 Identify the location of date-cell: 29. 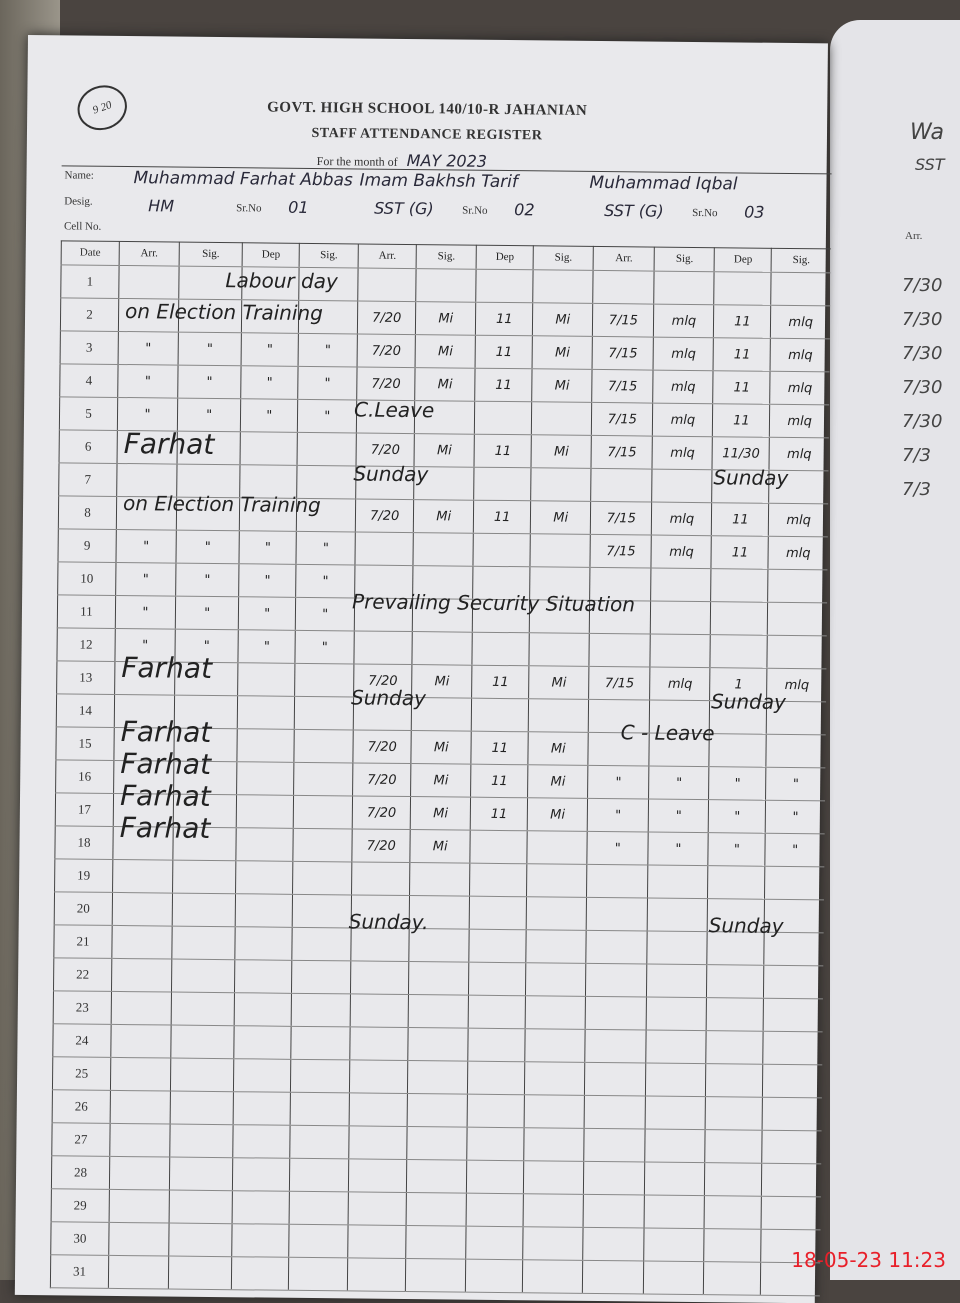
(80, 1205).